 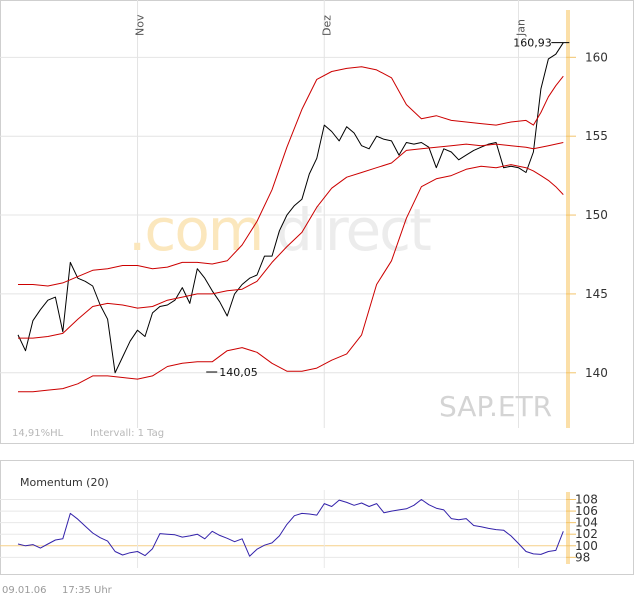 What do you see at coordinates (87, 590) in the screenshot?
I see `footer-time: 17:35 Uhr` at bounding box center [87, 590].